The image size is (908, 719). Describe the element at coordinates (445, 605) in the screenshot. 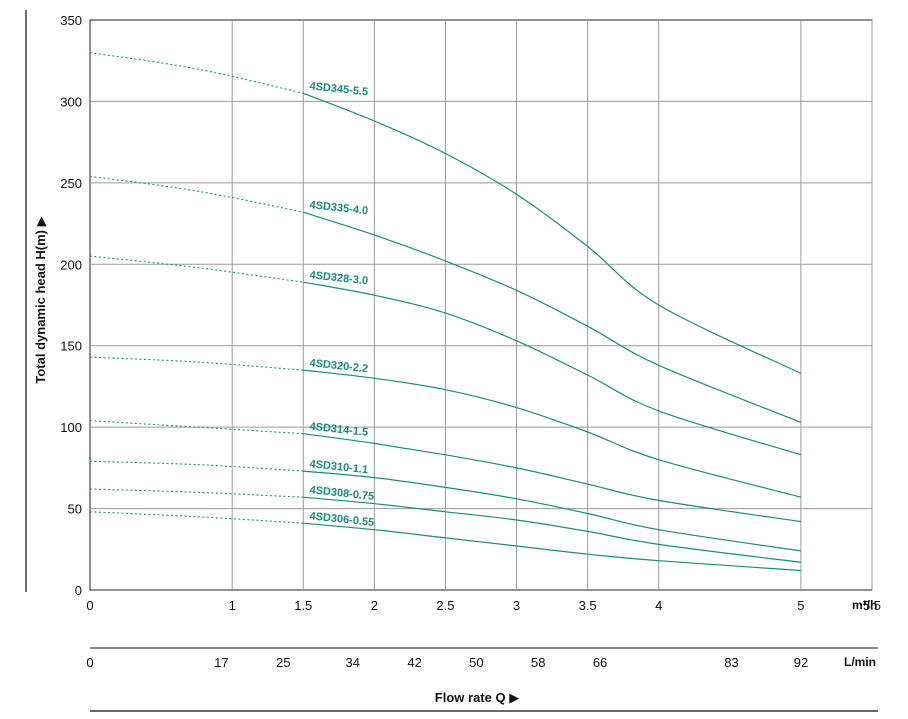

I see `x-tick-label: 2.5` at that location.